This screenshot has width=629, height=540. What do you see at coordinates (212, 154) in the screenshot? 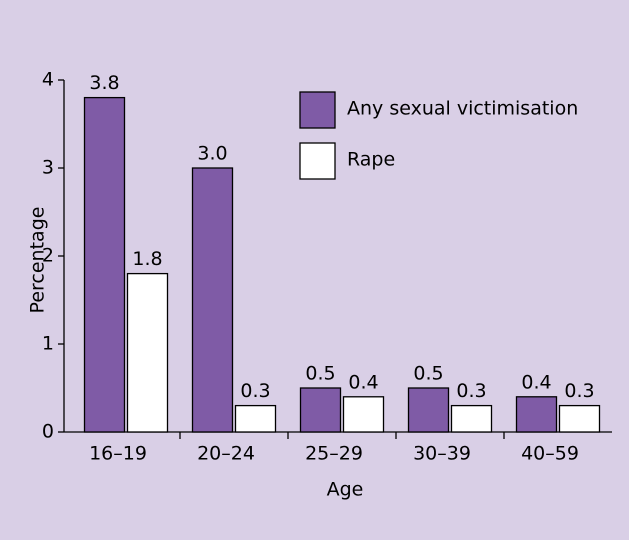
I see `value-label: 3.0` at bounding box center [212, 154].